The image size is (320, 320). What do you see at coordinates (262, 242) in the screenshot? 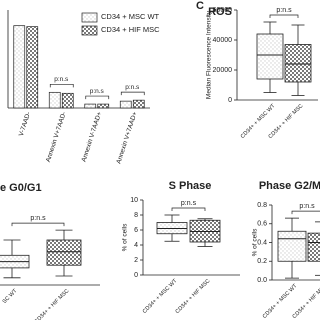
I see `y-tick-label: 0.4` at bounding box center [262, 242].